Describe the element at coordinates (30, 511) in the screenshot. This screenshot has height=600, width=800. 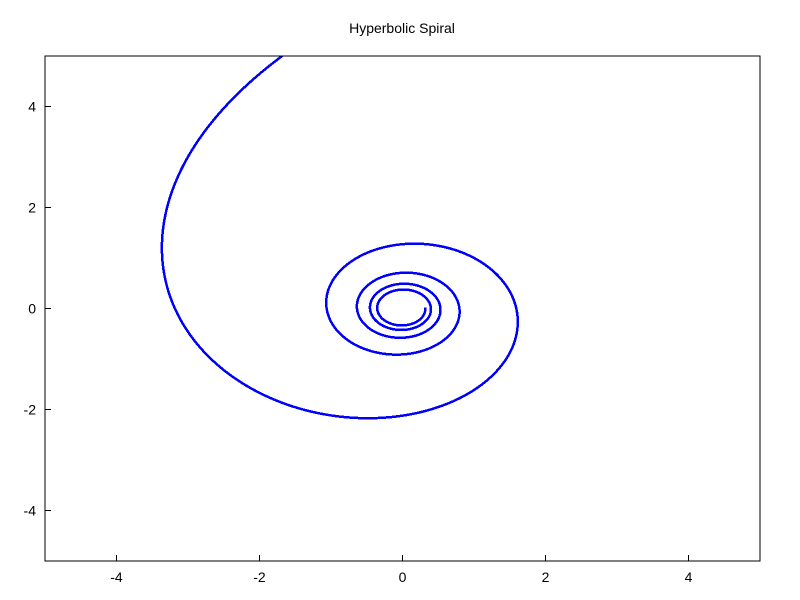
I see `y-tick-label: -4` at that location.